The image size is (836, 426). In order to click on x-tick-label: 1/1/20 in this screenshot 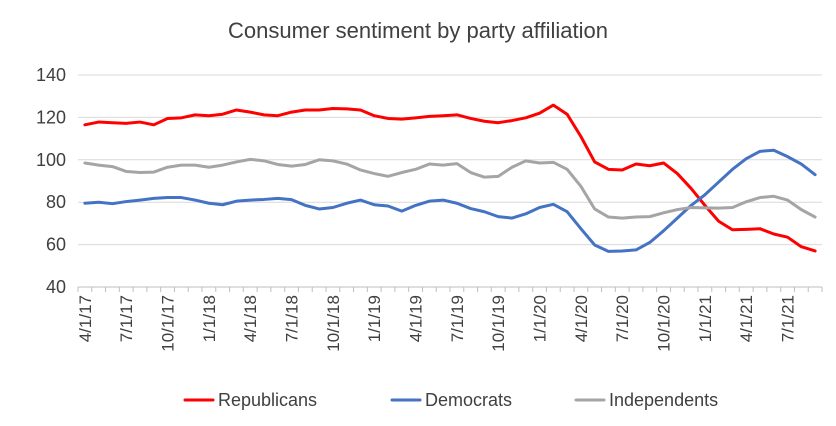, I will do `click(540, 318)`.